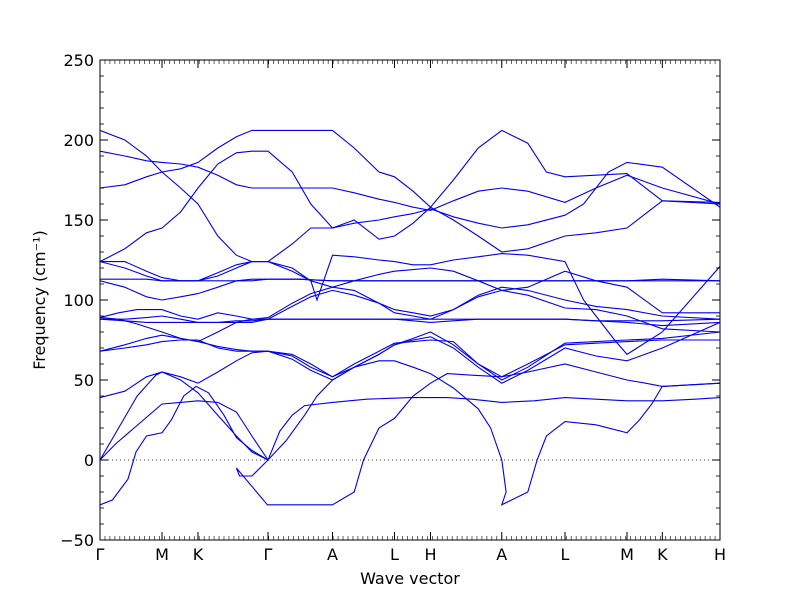  What do you see at coordinates (78, 220) in the screenshot?
I see `y-tick-label-4: 150` at bounding box center [78, 220].